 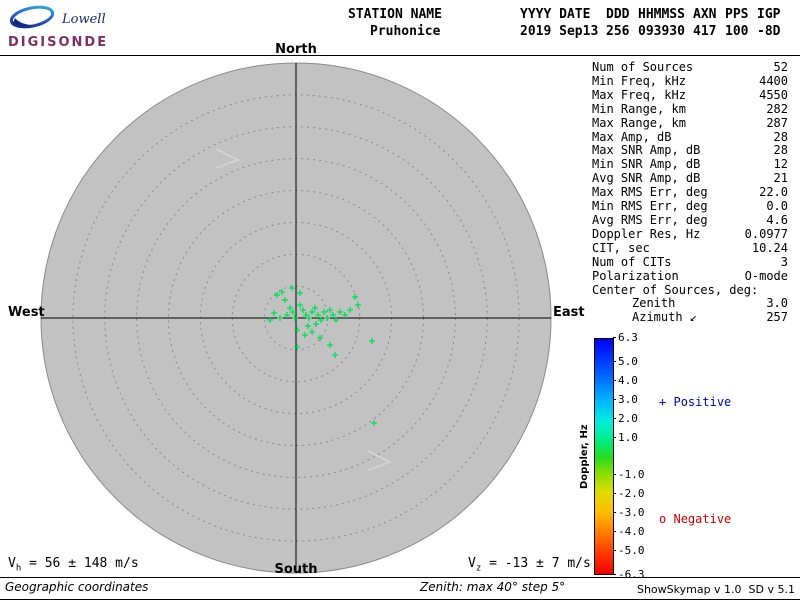 What do you see at coordinates (654, 303) in the screenshot?
I see `stat-label: Zenith` at bounding box center [654, 303].